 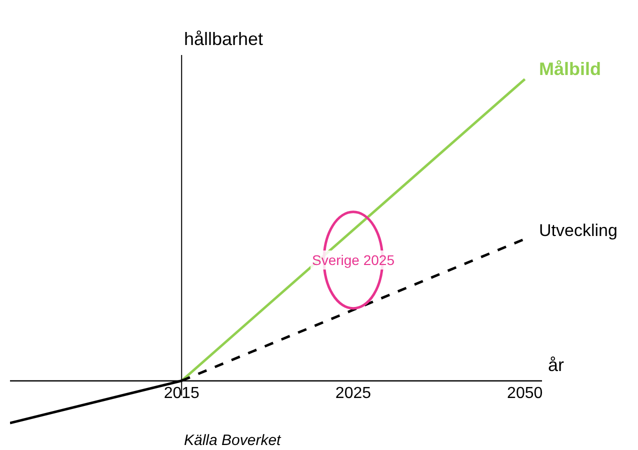 What do you see at coordinates (353, 260) in the screenshot?
I see `annotation: Sverige 2025` at bounding box center [353, 260].